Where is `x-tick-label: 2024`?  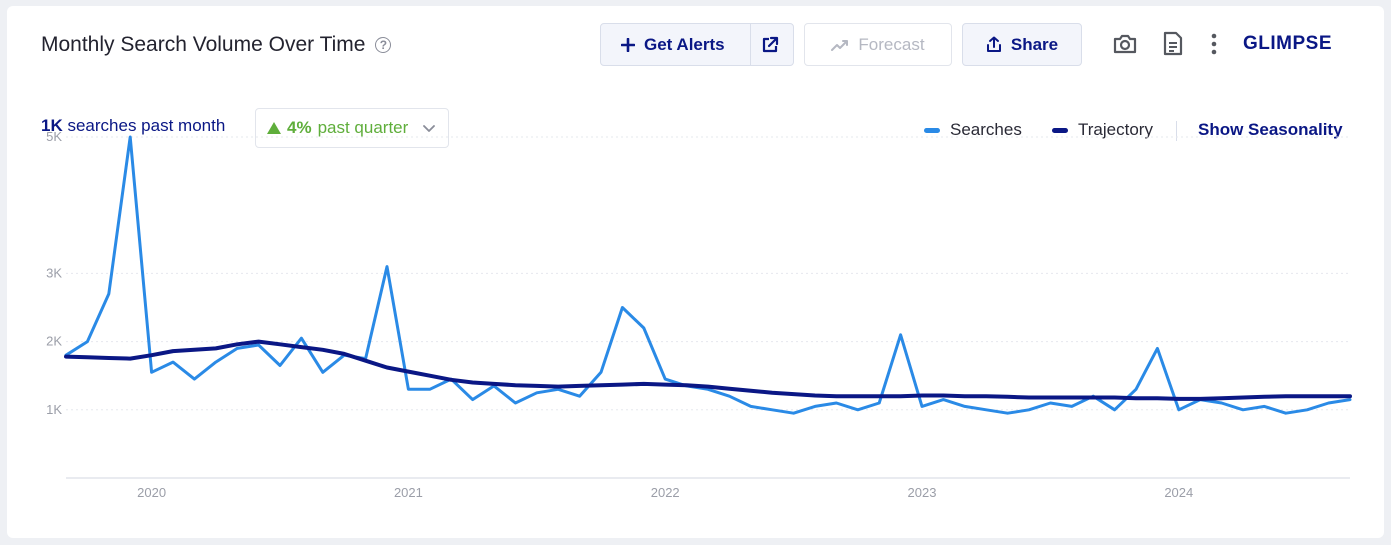 x-tick-label: 2024 is located at coordinates (1178, 492).